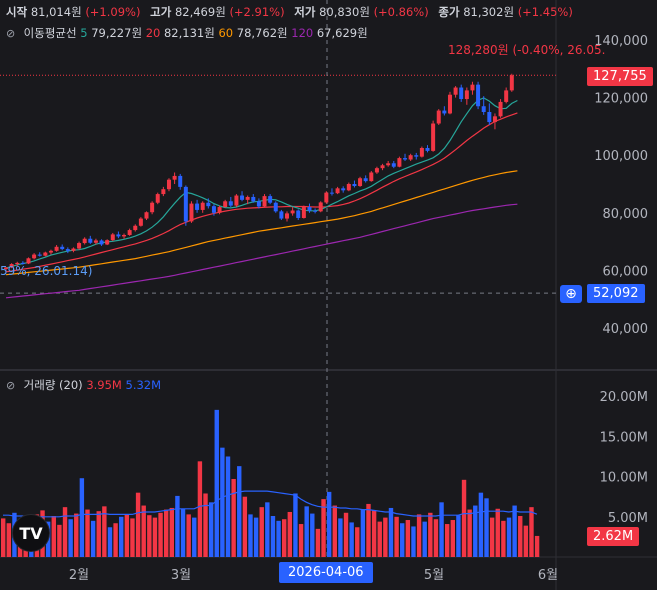 The image size is (657, 590). I want to click on volume-visibility-icon: ⊘, so click(11, 385).